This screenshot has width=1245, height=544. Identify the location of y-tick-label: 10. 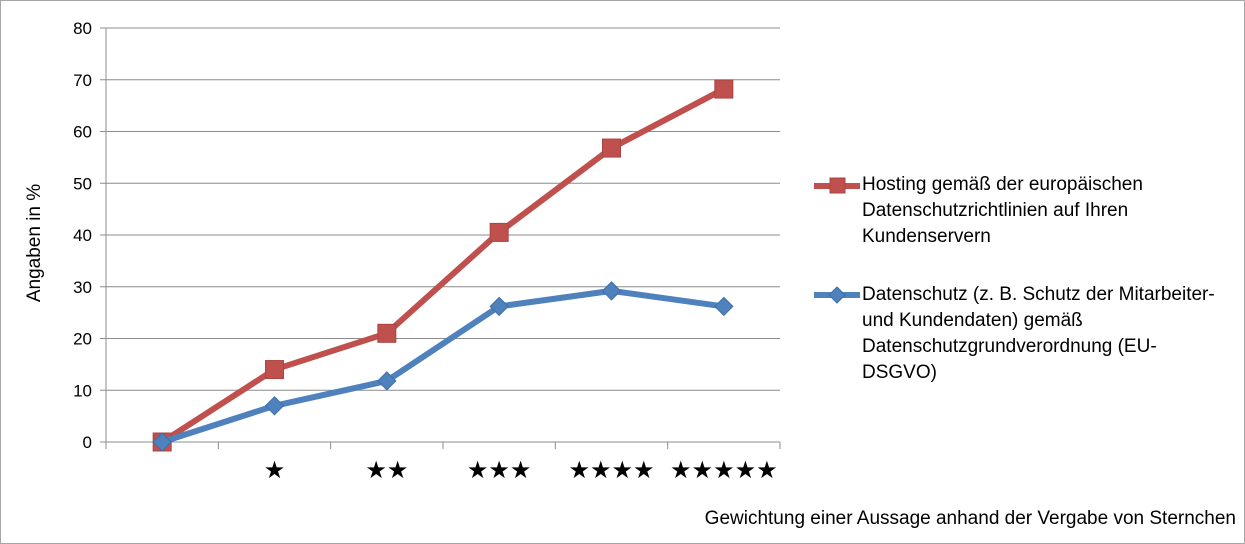
(82, 390).